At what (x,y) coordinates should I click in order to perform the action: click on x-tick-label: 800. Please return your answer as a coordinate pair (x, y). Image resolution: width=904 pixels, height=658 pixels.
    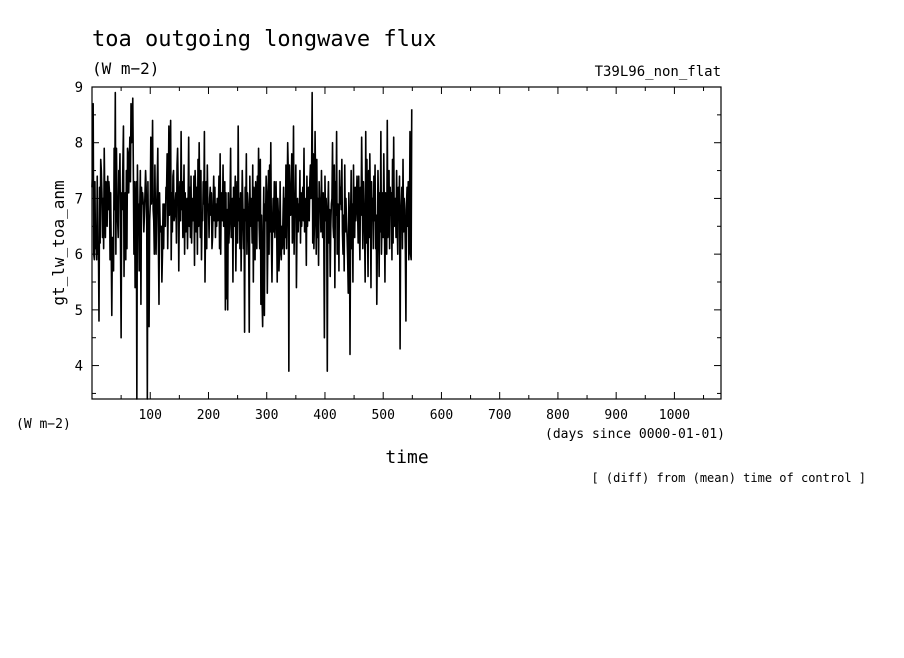
    Looking at the image, I should click on (557, 415).